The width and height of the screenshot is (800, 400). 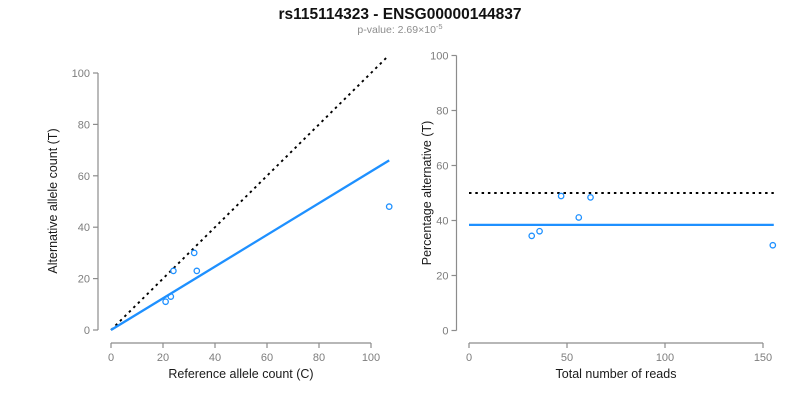 I want to click on chart-subtitle: p-value: 2.69×10-5, so click(x=400, y=29).